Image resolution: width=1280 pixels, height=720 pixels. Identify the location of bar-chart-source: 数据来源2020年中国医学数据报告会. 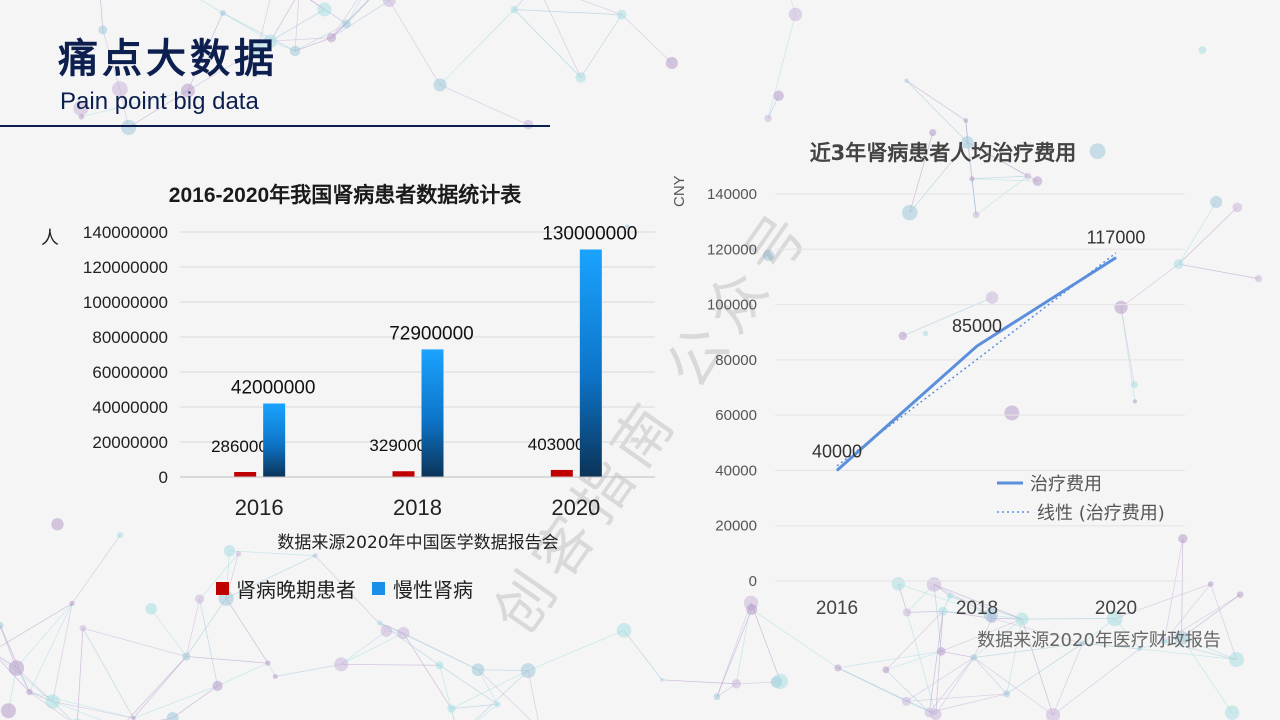
(417, 543).